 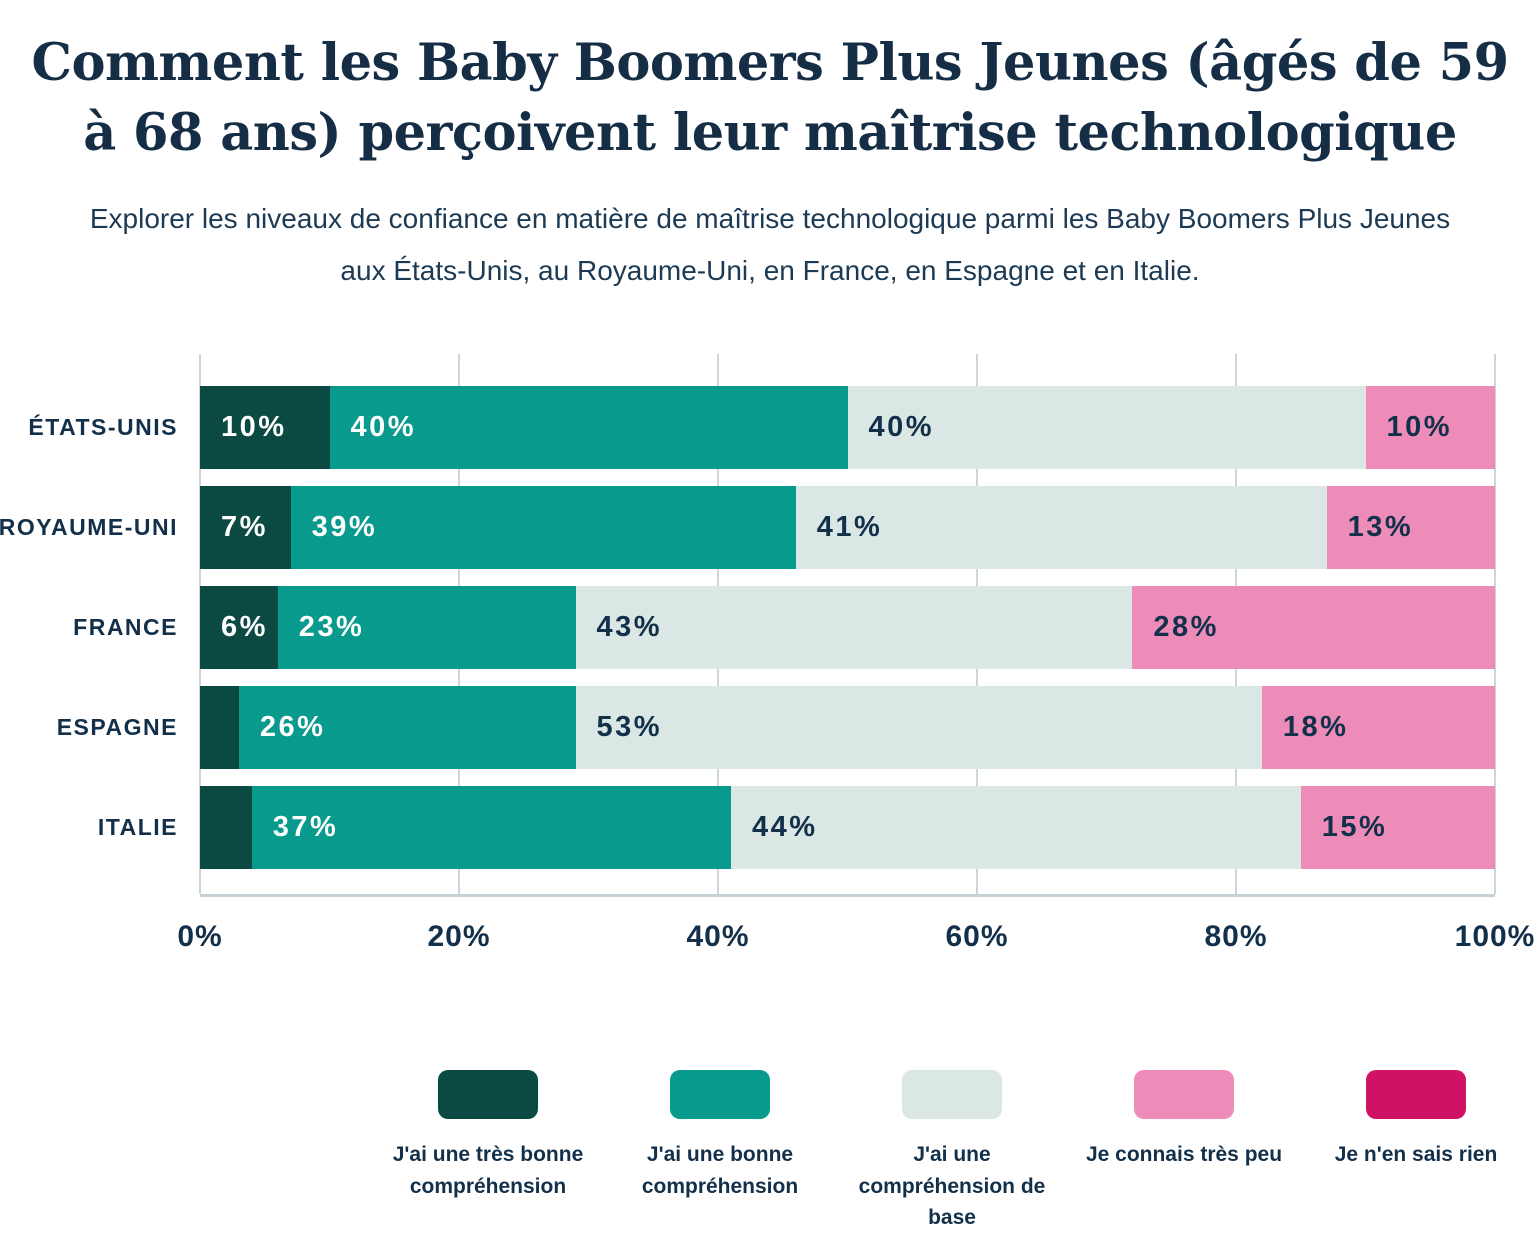 I want to click on x-axis-tick: 80%, so click(x=1236, y=937).